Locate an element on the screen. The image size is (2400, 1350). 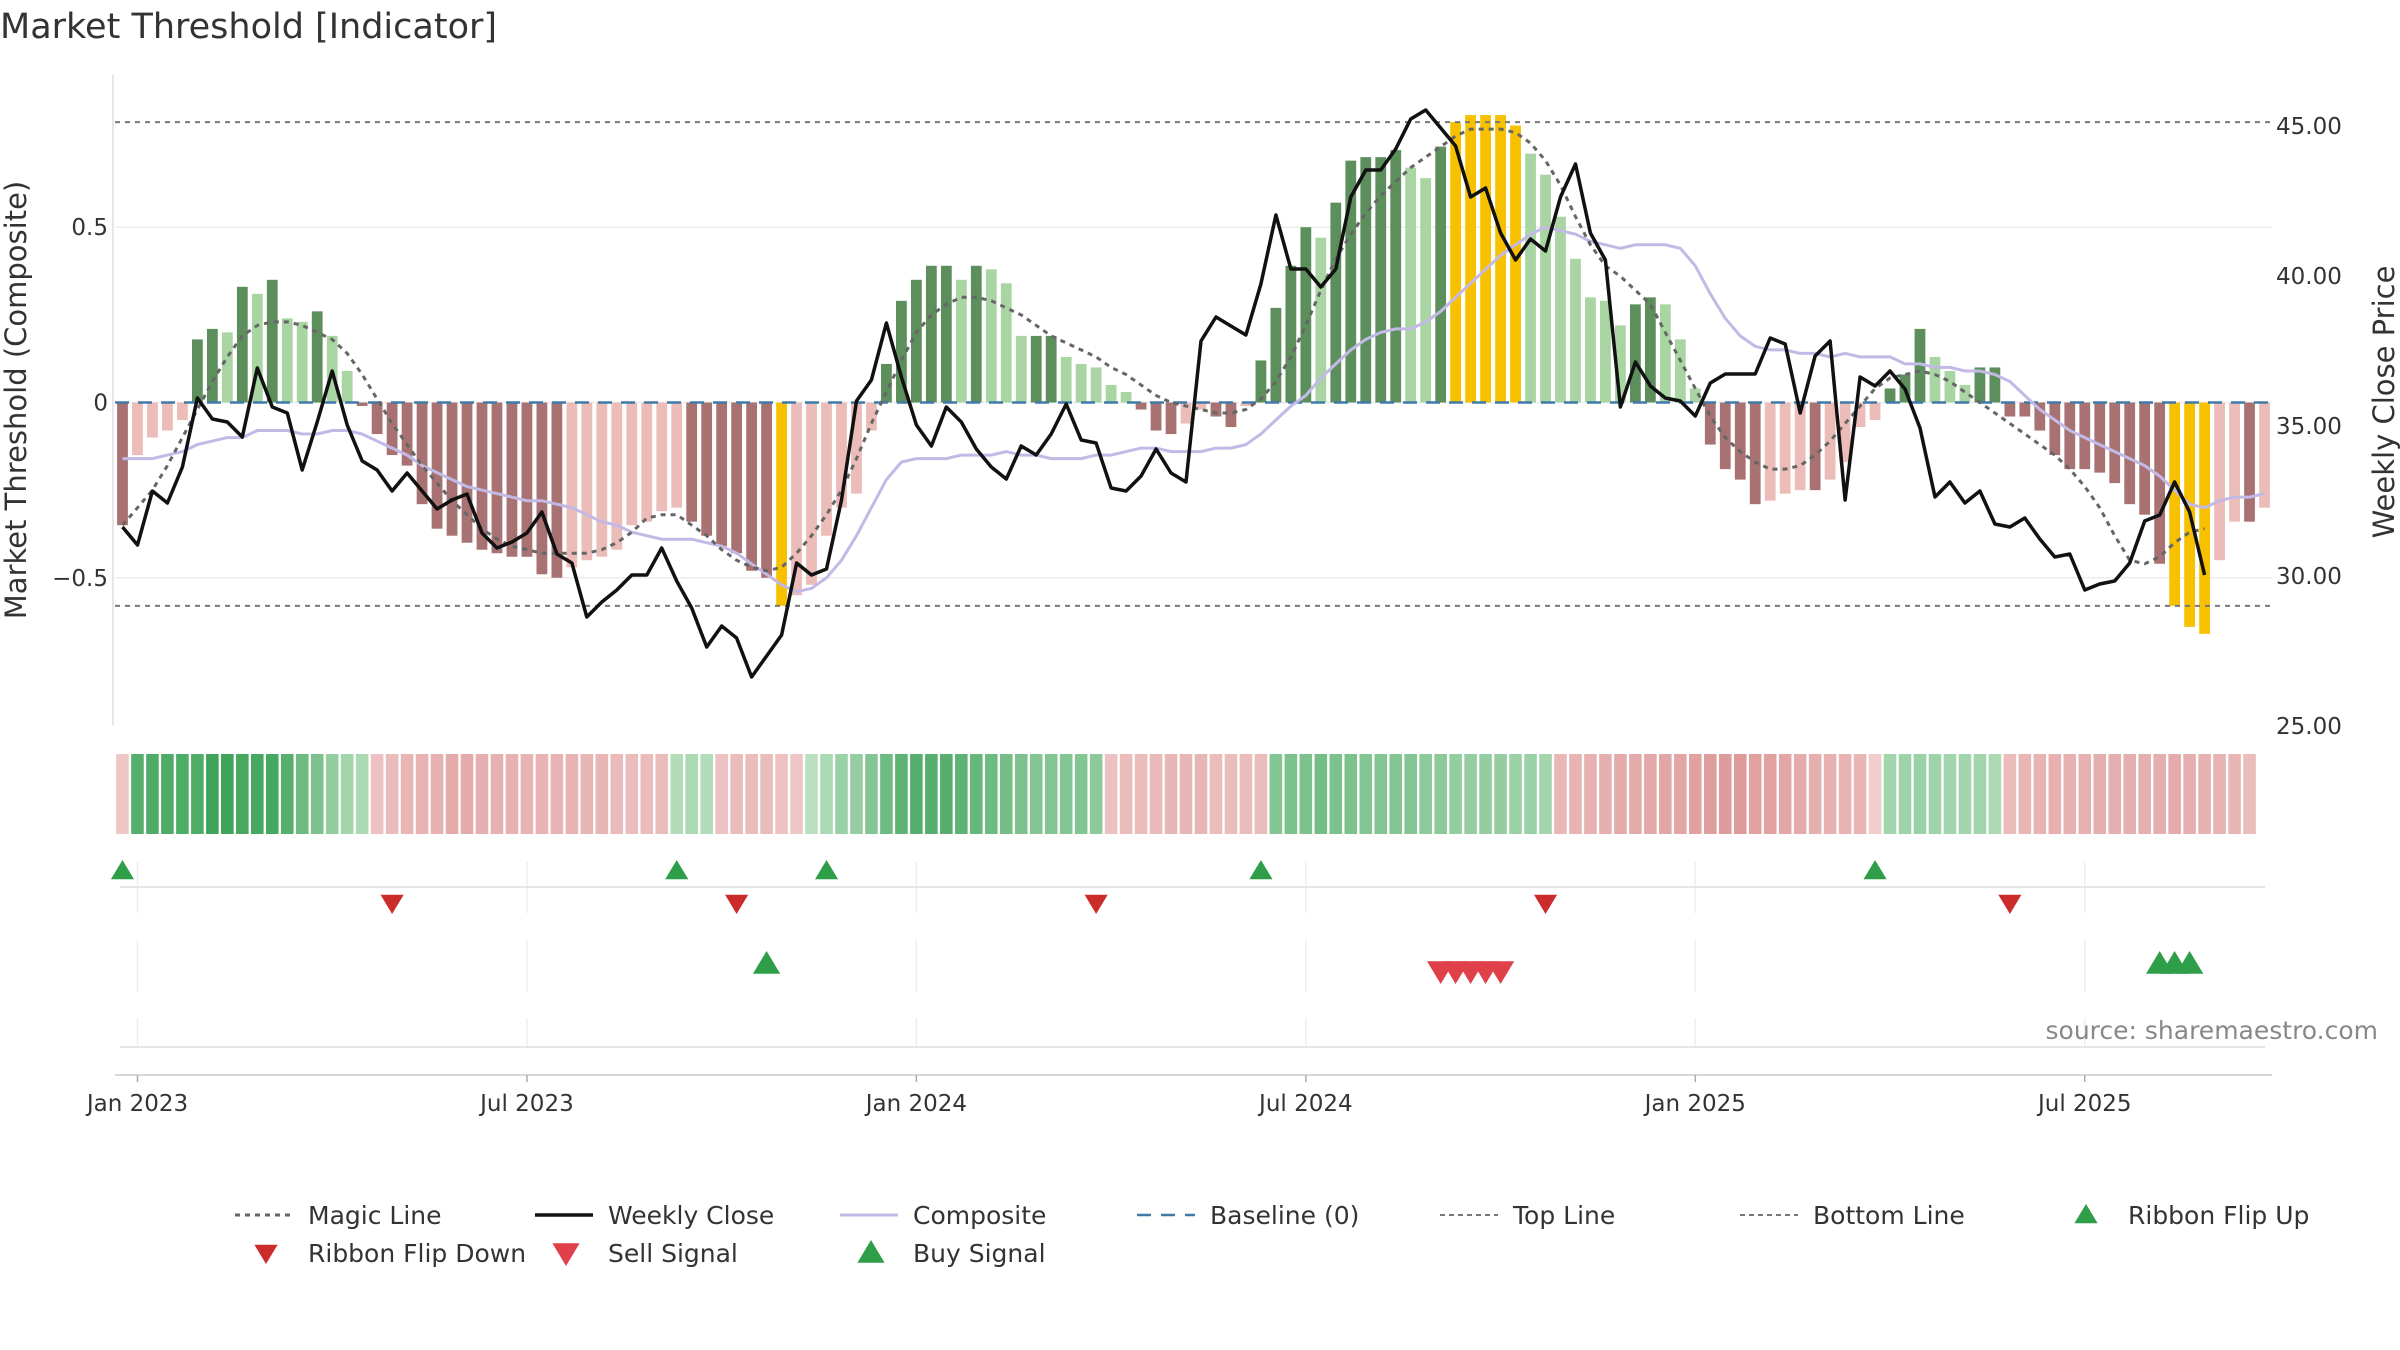
sell-signal-marker is located at coordinates (1500, 972).